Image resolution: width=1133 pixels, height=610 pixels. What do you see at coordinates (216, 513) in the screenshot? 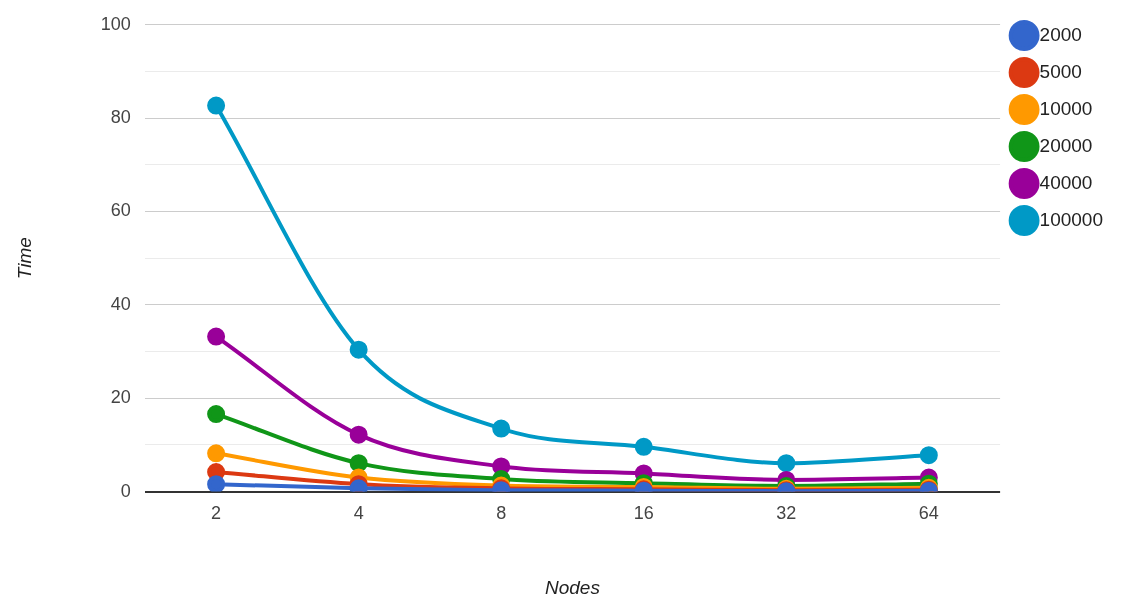
I see `x-tick-label: 2` at bounding box center [216, 513].